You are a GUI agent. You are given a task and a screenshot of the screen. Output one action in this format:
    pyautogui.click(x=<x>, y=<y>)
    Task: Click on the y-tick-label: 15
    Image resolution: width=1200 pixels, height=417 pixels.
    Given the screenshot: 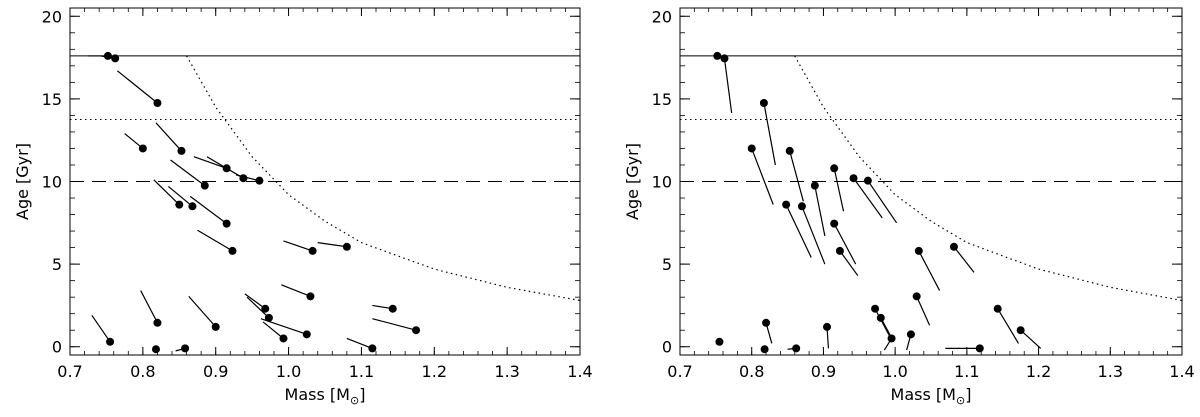 What is the action you would take?
    pyautogui.click(x=52, y=99)
    